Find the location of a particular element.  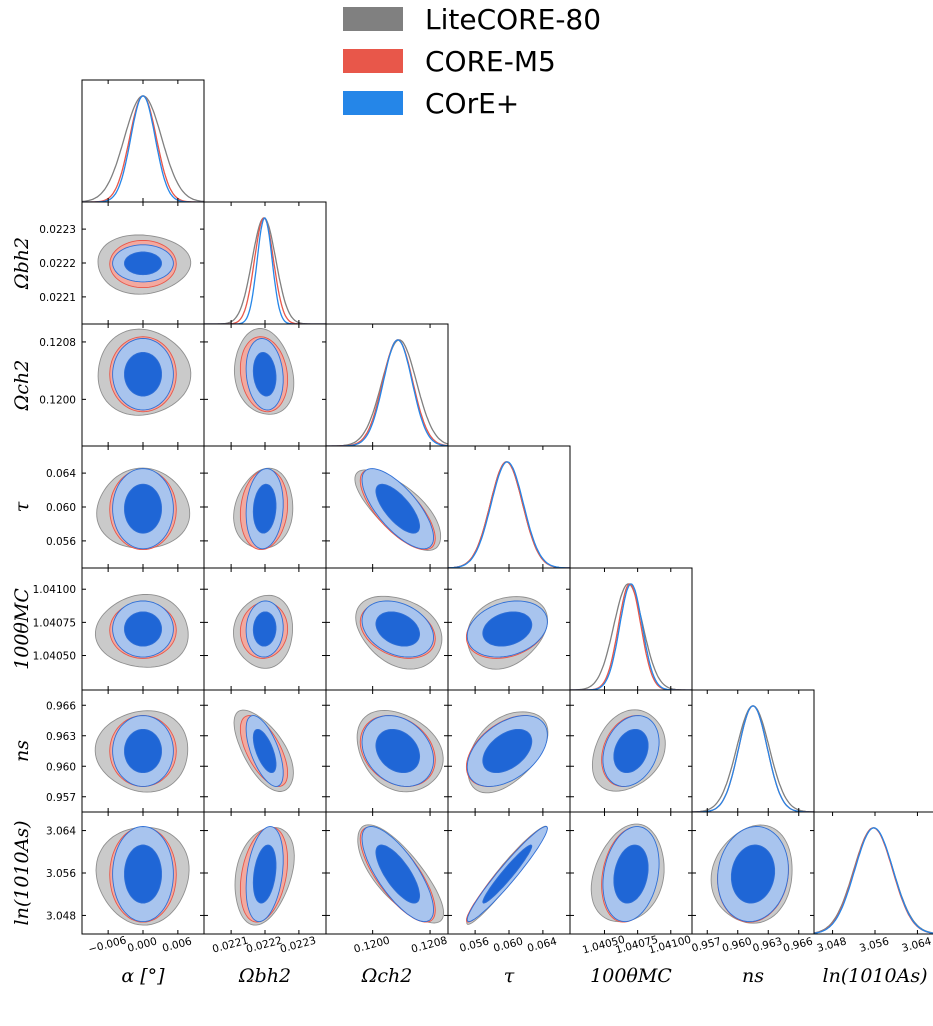

x-tick-label-ns: 0.963 is located at coordinates (767, 944).